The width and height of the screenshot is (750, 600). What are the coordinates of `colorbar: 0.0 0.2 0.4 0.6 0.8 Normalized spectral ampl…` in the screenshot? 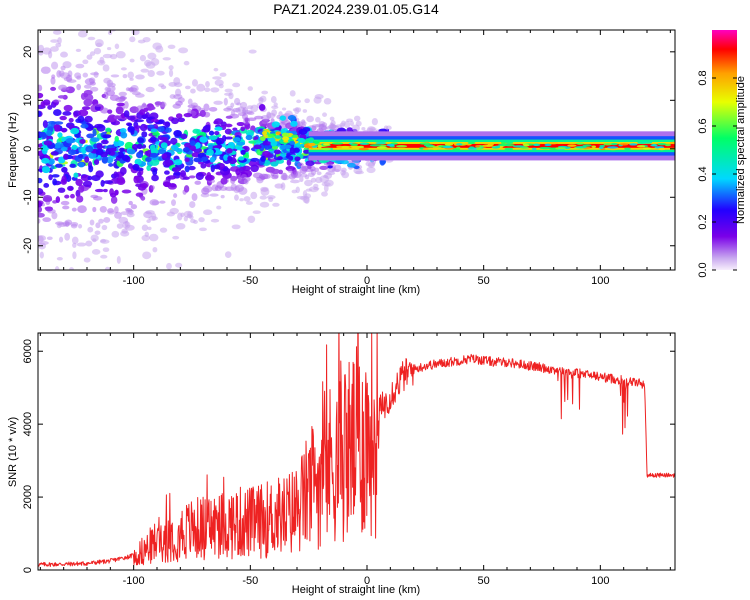 It's located at (722, 154).